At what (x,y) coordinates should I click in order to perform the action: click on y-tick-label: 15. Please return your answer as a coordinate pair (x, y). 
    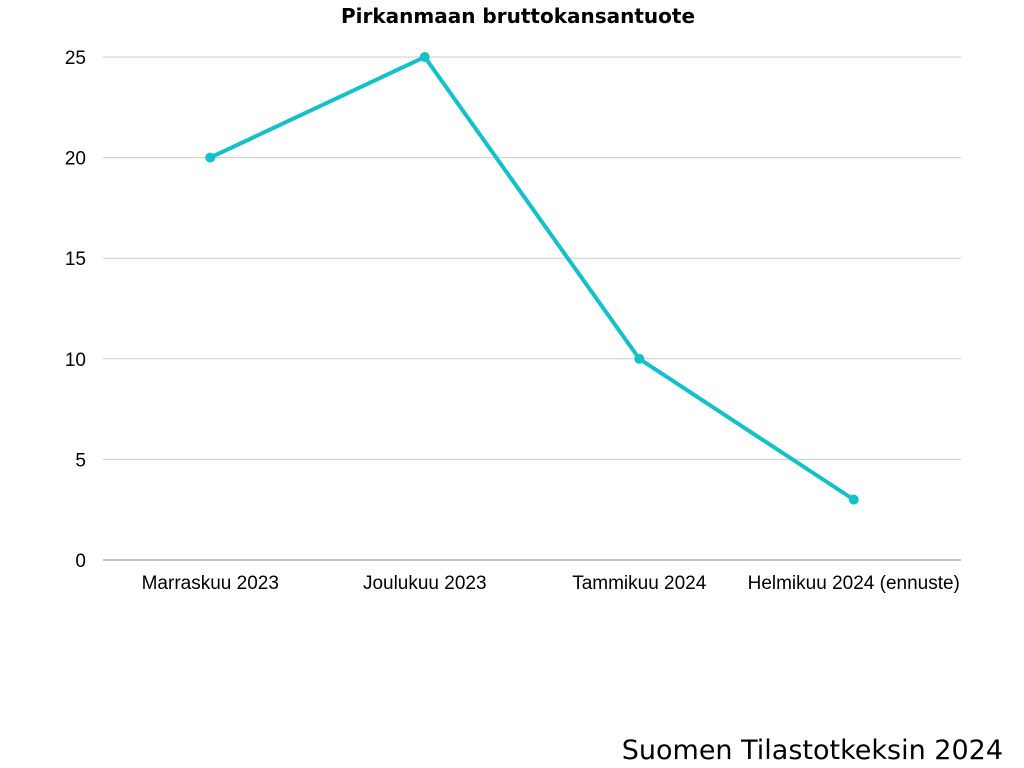
    Looking at the image, I should click on (75, 259).